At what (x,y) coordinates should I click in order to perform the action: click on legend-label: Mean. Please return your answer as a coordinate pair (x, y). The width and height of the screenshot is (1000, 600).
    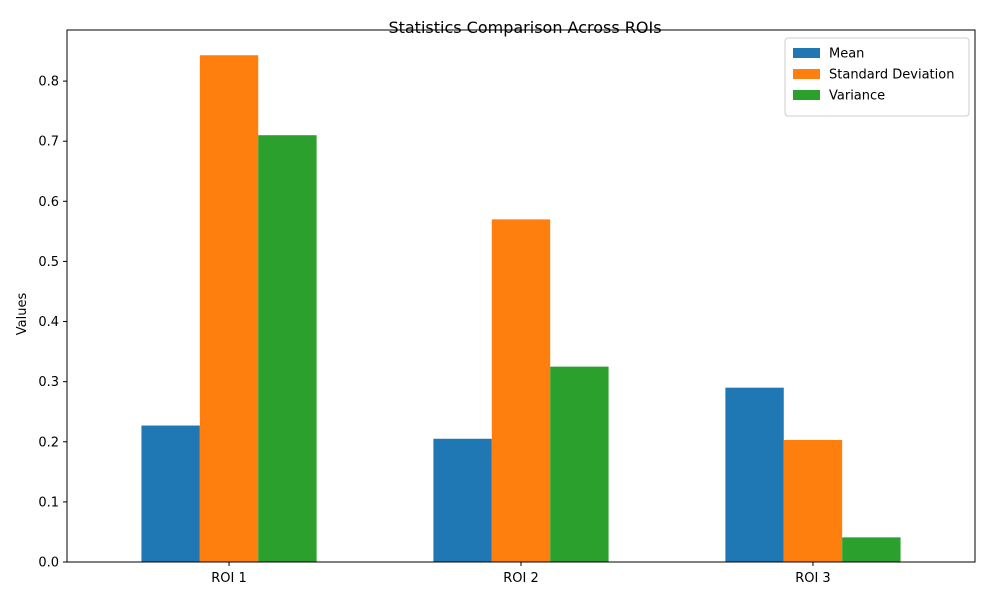
    Looking at the image, I should click on (846, 54).